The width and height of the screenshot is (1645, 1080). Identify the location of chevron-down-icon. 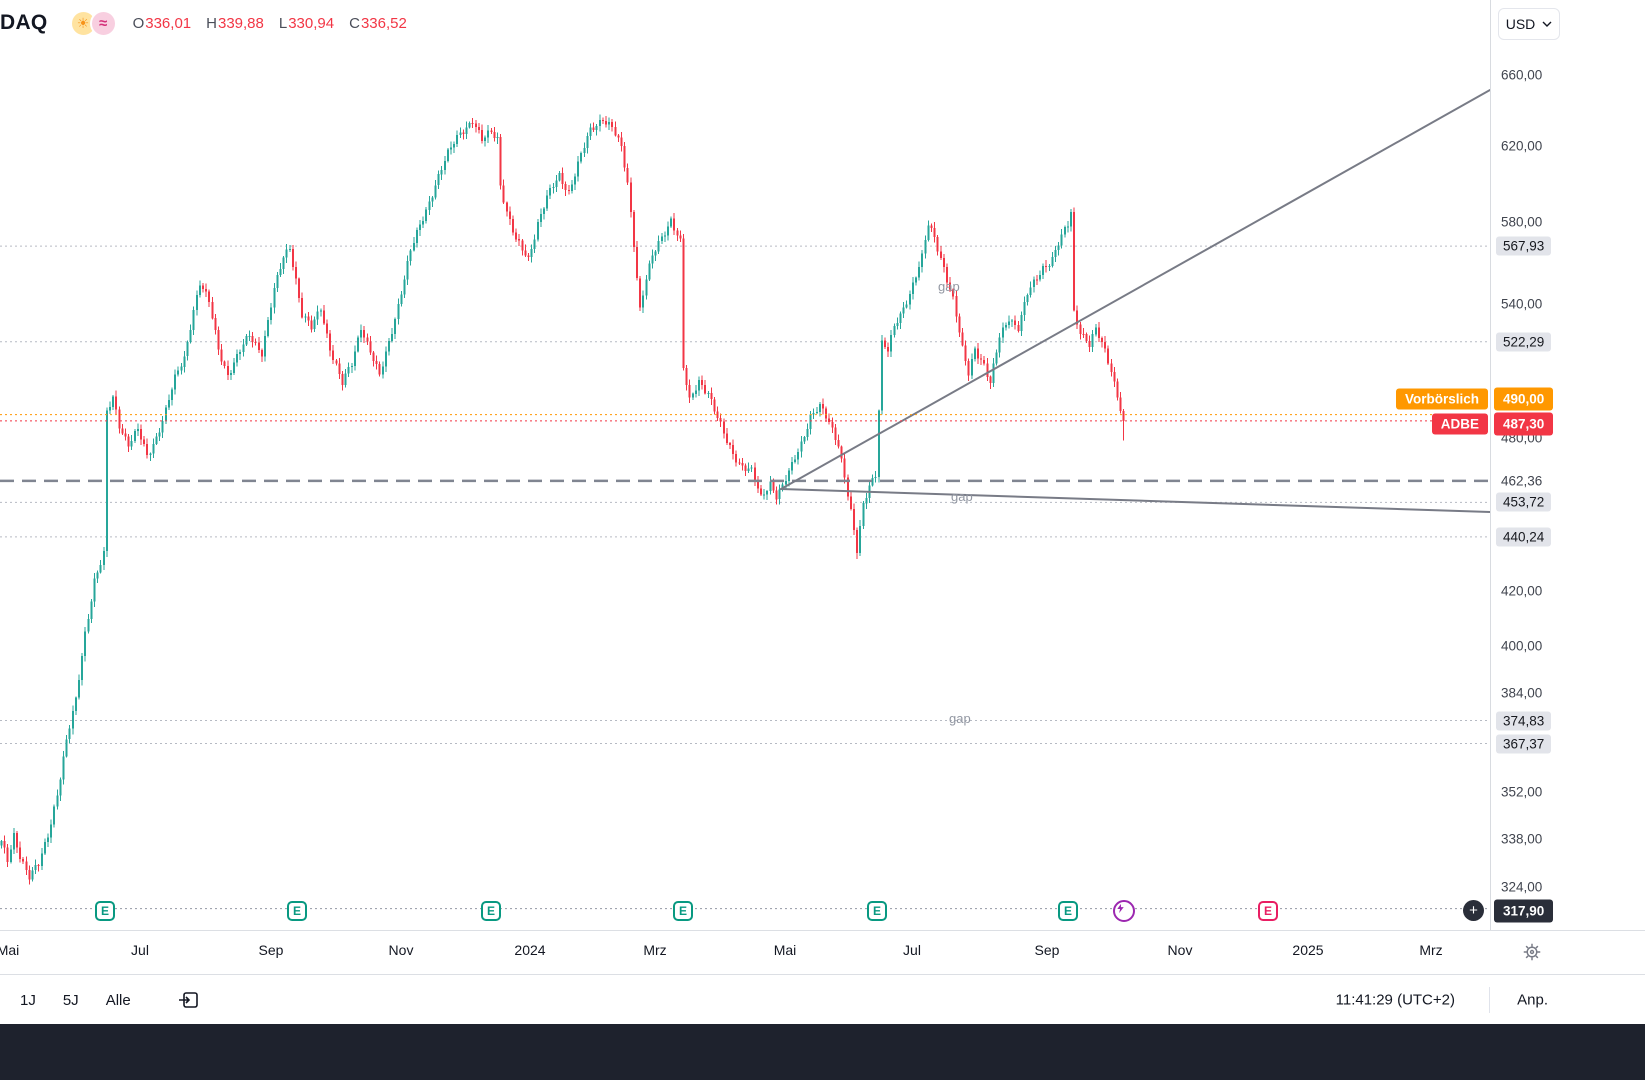
(1547, 24).